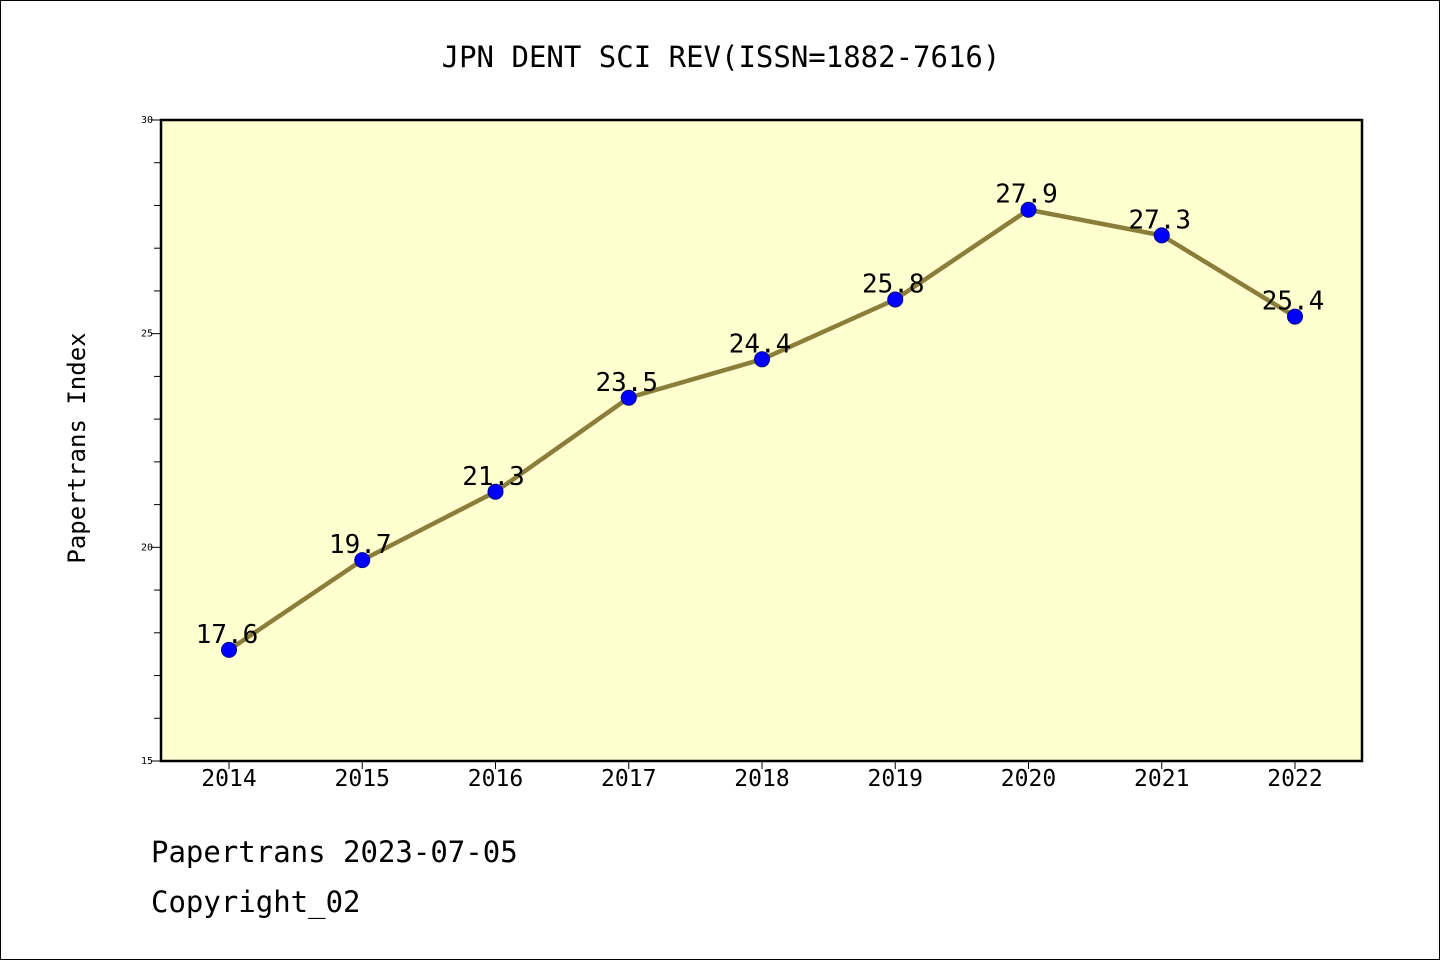  I want to click on x-tick-label: 2015, so click(362, 779).